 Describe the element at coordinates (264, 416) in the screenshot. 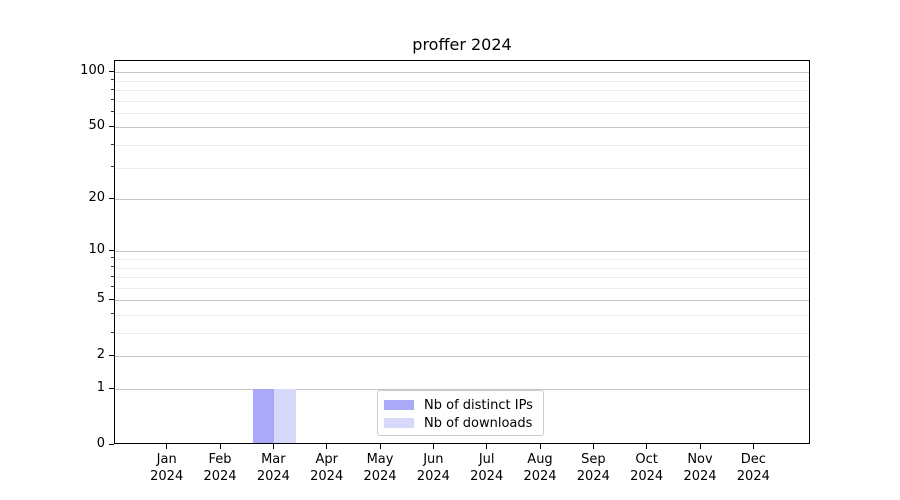

I see `bar-distinct-ips` at that location.